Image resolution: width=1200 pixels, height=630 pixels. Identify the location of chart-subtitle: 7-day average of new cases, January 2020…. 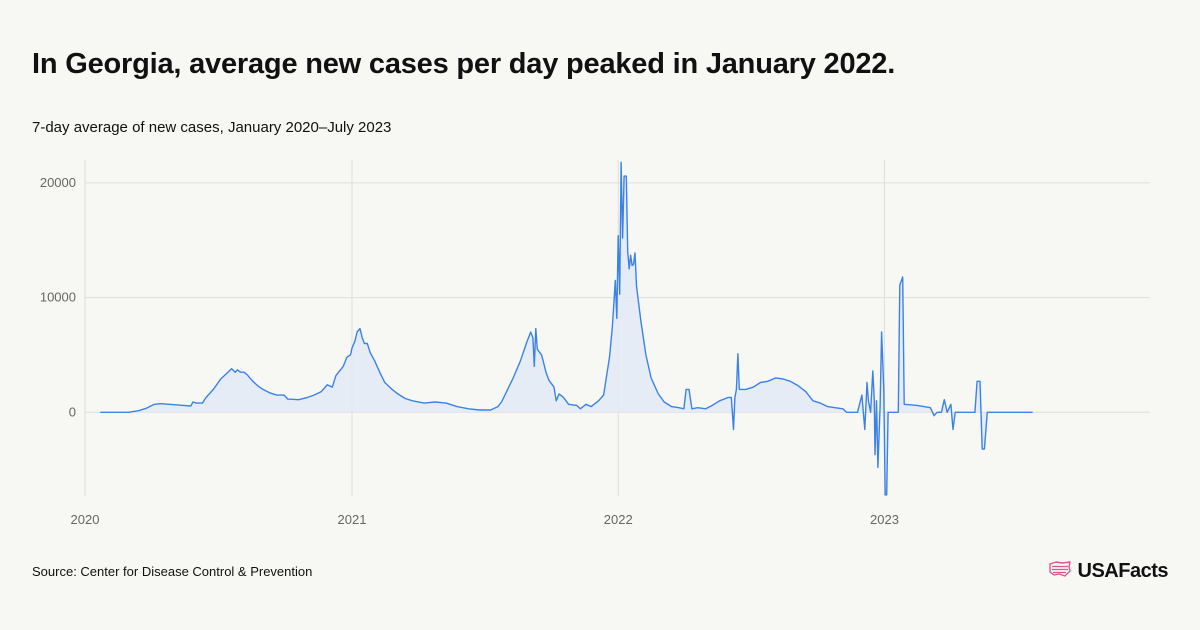
(212, 127).